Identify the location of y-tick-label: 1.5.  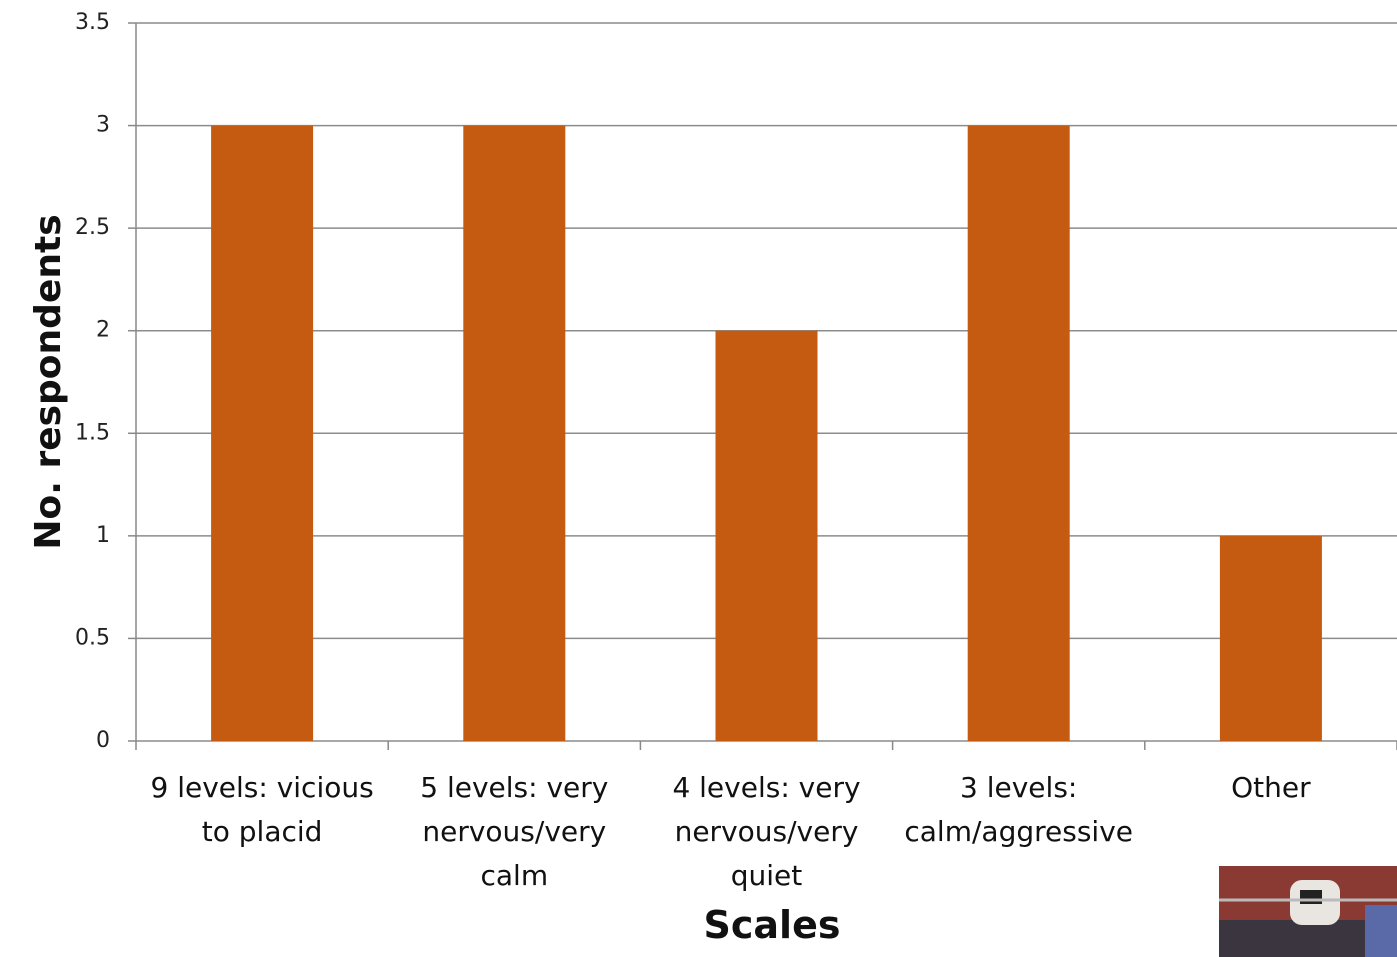
(92, 432).